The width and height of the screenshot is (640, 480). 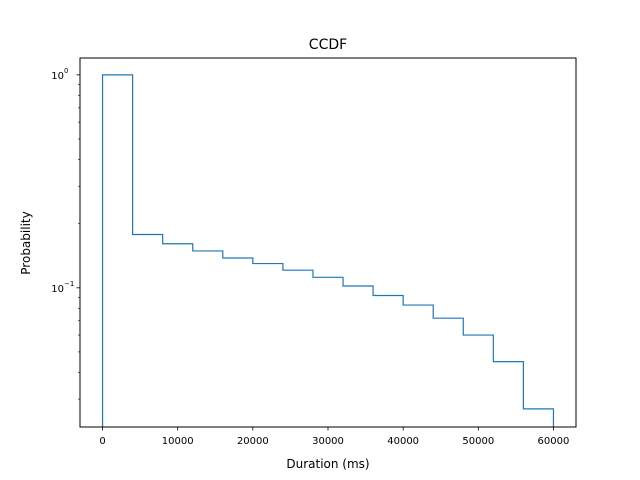 What do you see at coordinates (554, 441) in the screenshot?
I see `x-tick-label: 60000` at bounding box center [554, 441].